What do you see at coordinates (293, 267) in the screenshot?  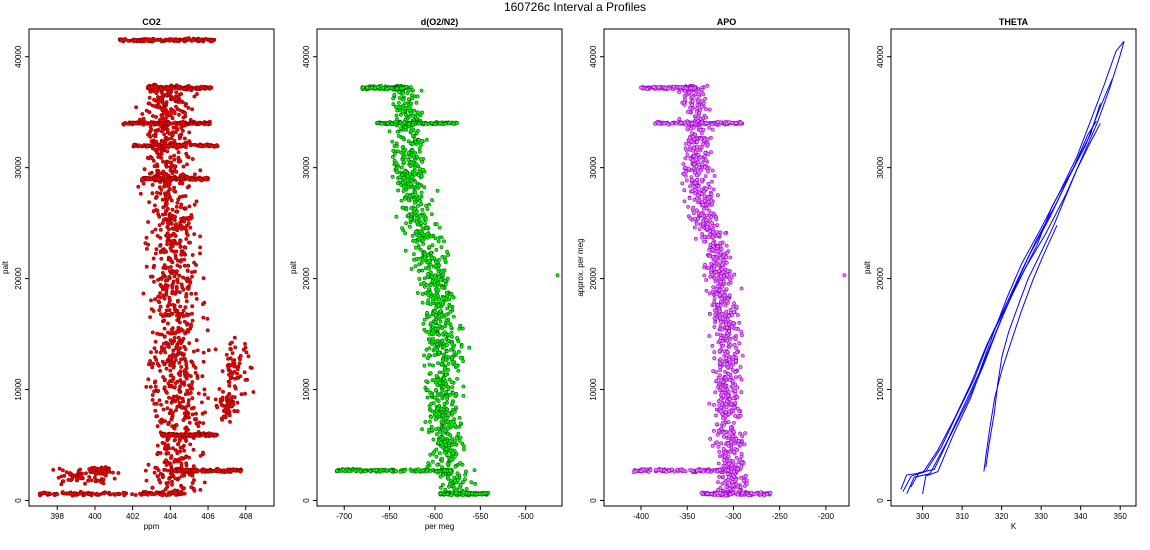 I see `y-axis-label: palt` at bounding box center [293, 267].